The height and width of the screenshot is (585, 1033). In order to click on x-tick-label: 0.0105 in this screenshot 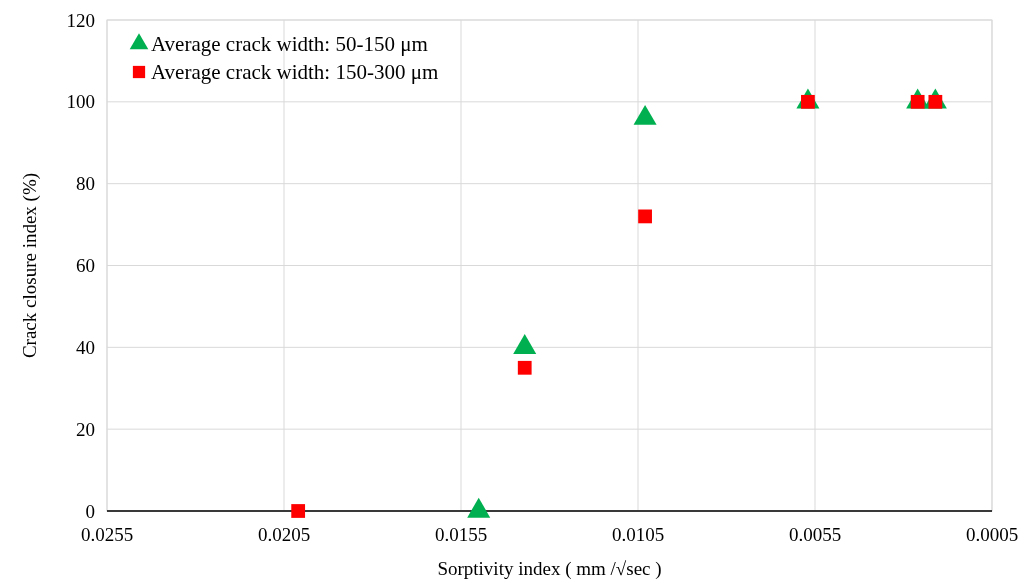, I will do `click(638, 534)`.